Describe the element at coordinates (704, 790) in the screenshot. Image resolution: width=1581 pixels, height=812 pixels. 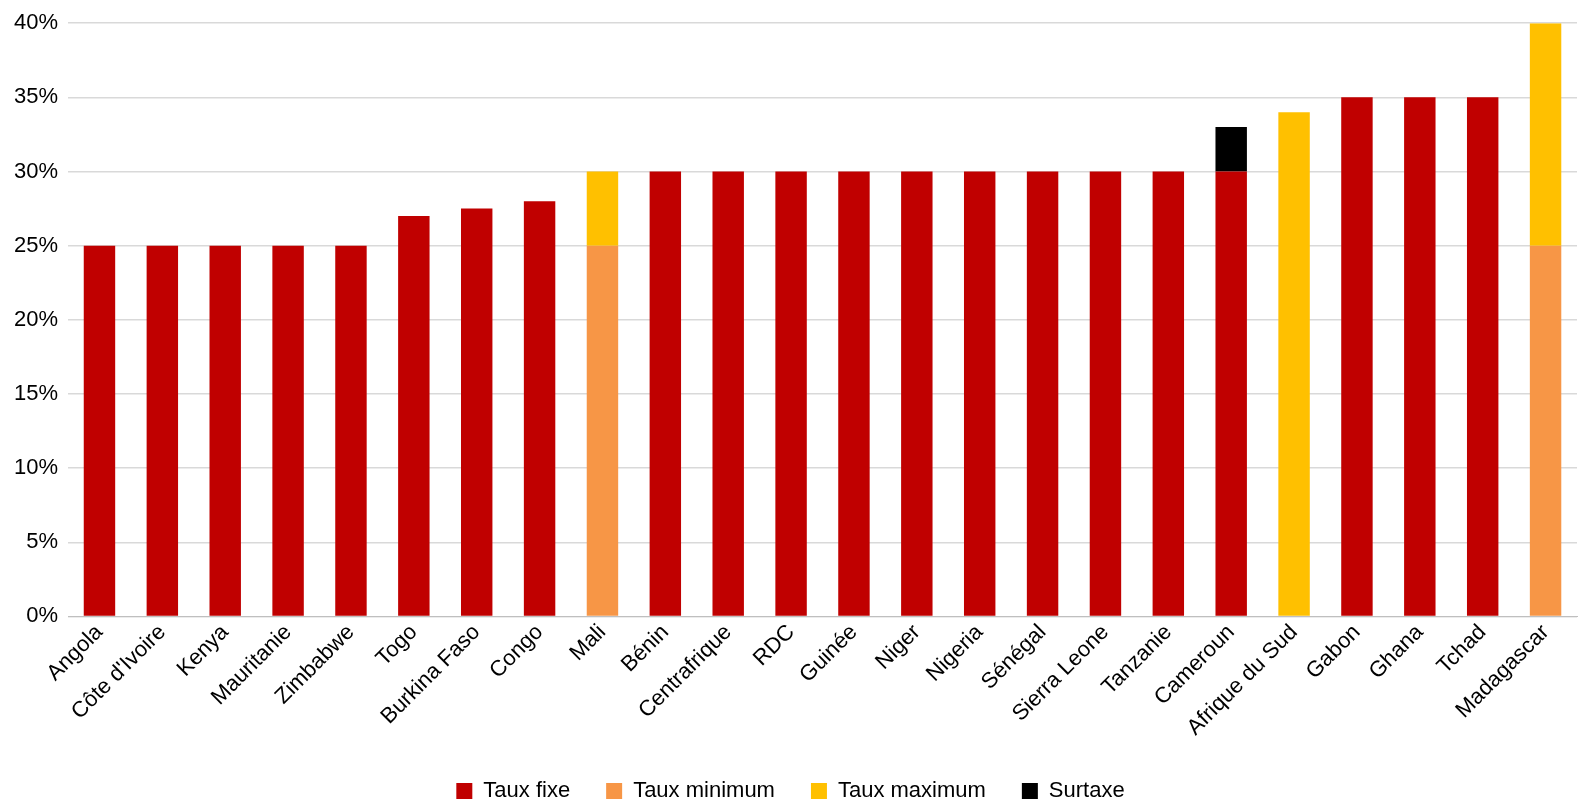
I see `legend-label: Taux minimum` at that location.